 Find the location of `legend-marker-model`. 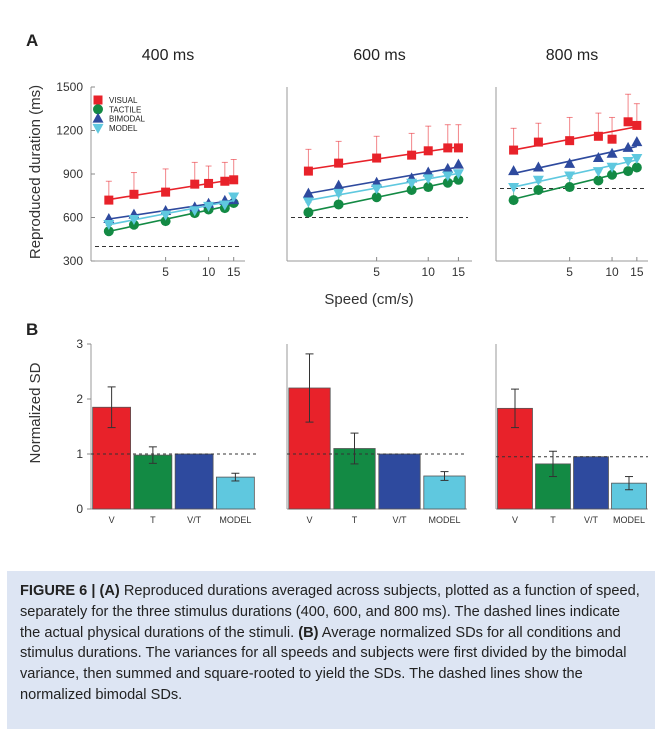

legend-marker-model is located at coordinates (98, 128).